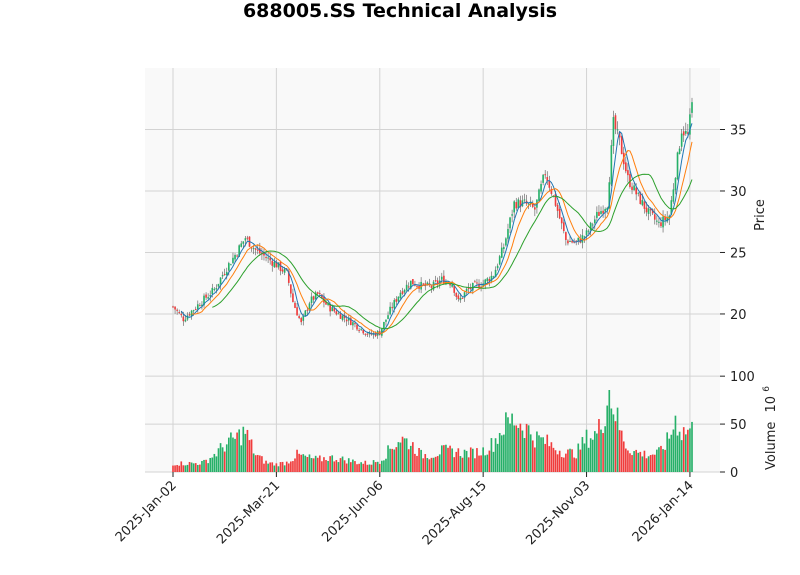 The height and width of the screenshot is (575, 800). Describe the element at coordinates (767, 389) in the screenshot. I see `volume-exponent-power: 6` at that location.